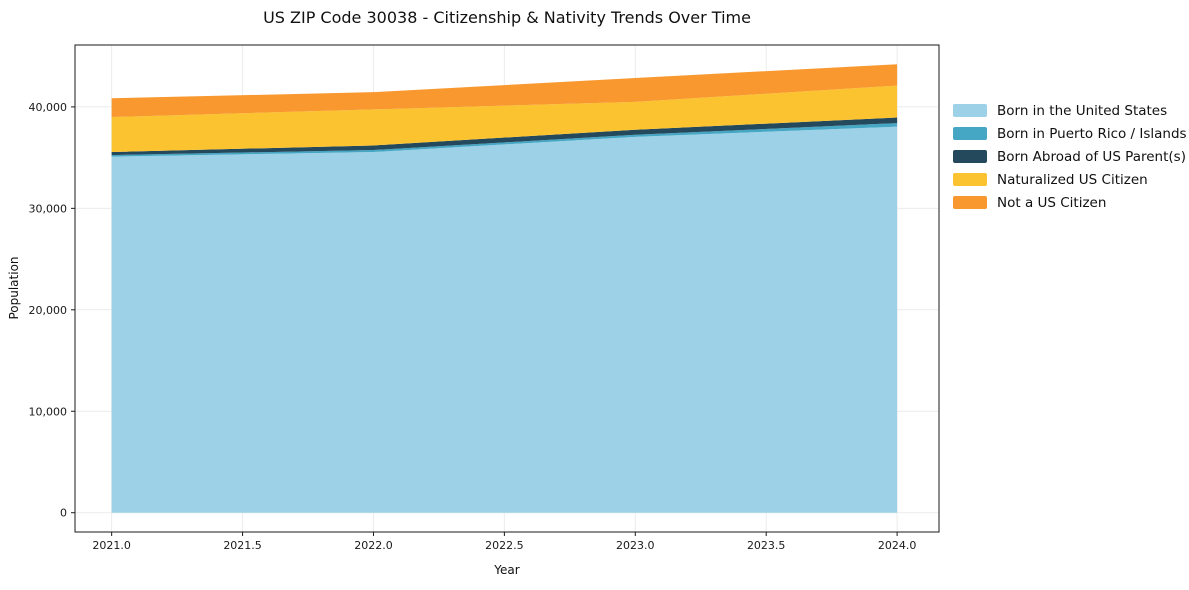  I want to click on x-tick-label: 2023.5, so click(766, 545).